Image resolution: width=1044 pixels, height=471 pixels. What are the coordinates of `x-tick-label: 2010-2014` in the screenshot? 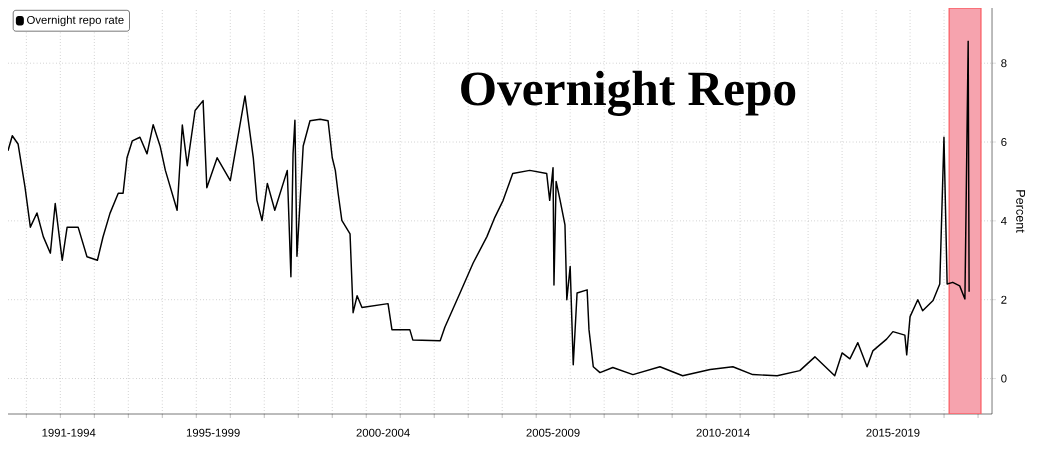 It's located at (723, 432).